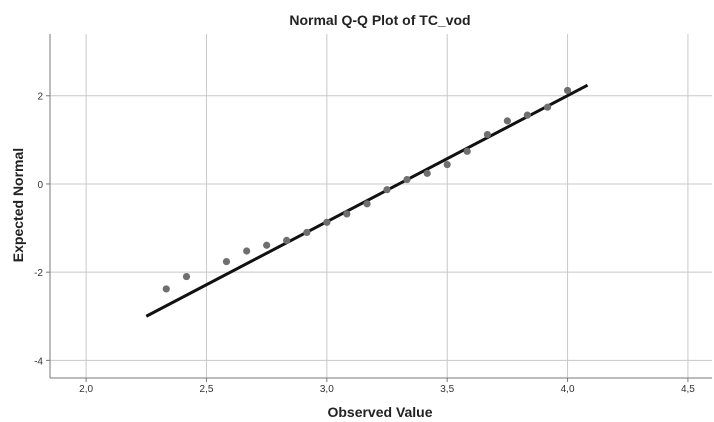 The width and height of the screenshot is (714, 422). Describe the element at coordinates (447, 389) in the screenshot. I see `x-tick-label-3: 3,5` at that location.